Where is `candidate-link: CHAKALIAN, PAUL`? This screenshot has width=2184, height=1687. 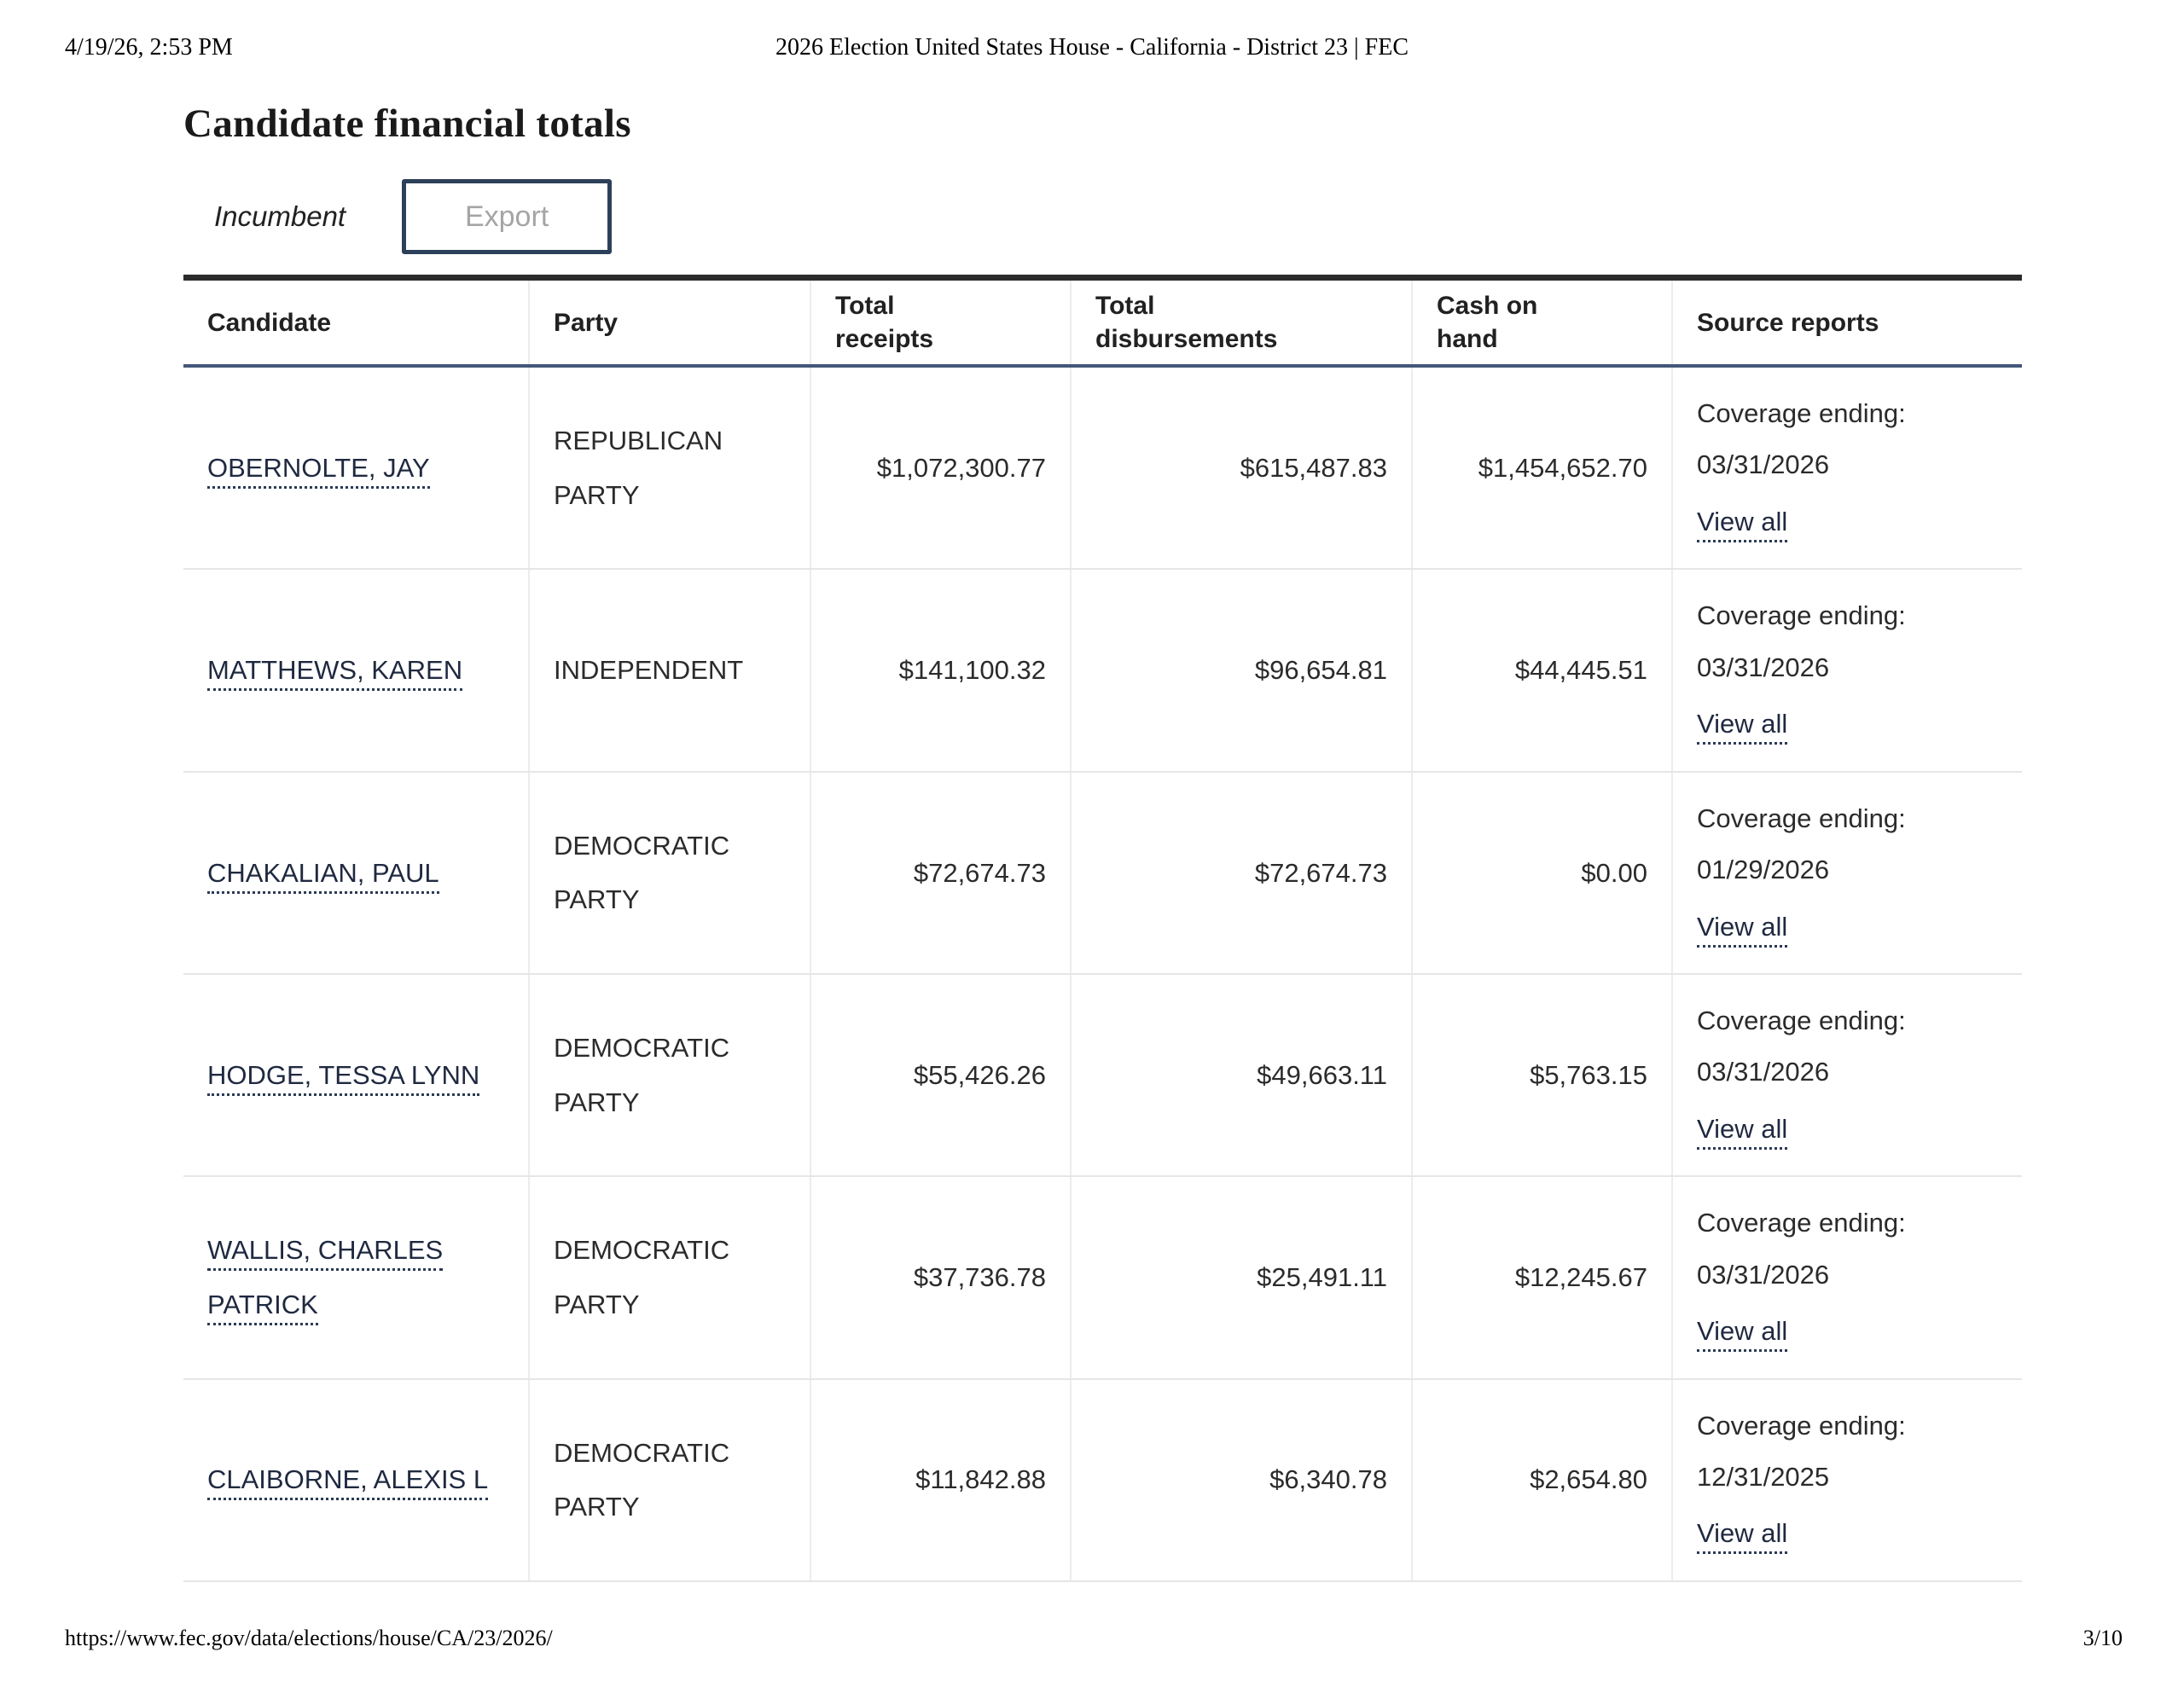 candidate-link: CHAKALIAN, PAUL is located at coordinates (323, 876).